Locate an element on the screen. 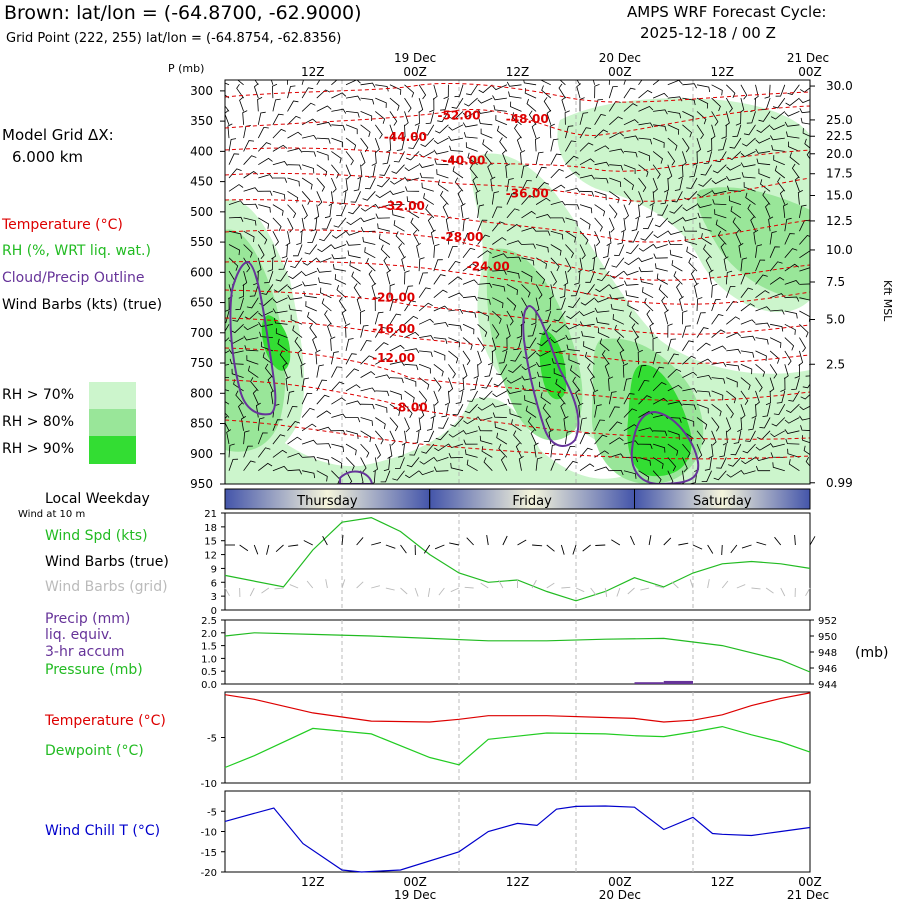  surface-wind-barb-grid is located at coordinates (441, 591).